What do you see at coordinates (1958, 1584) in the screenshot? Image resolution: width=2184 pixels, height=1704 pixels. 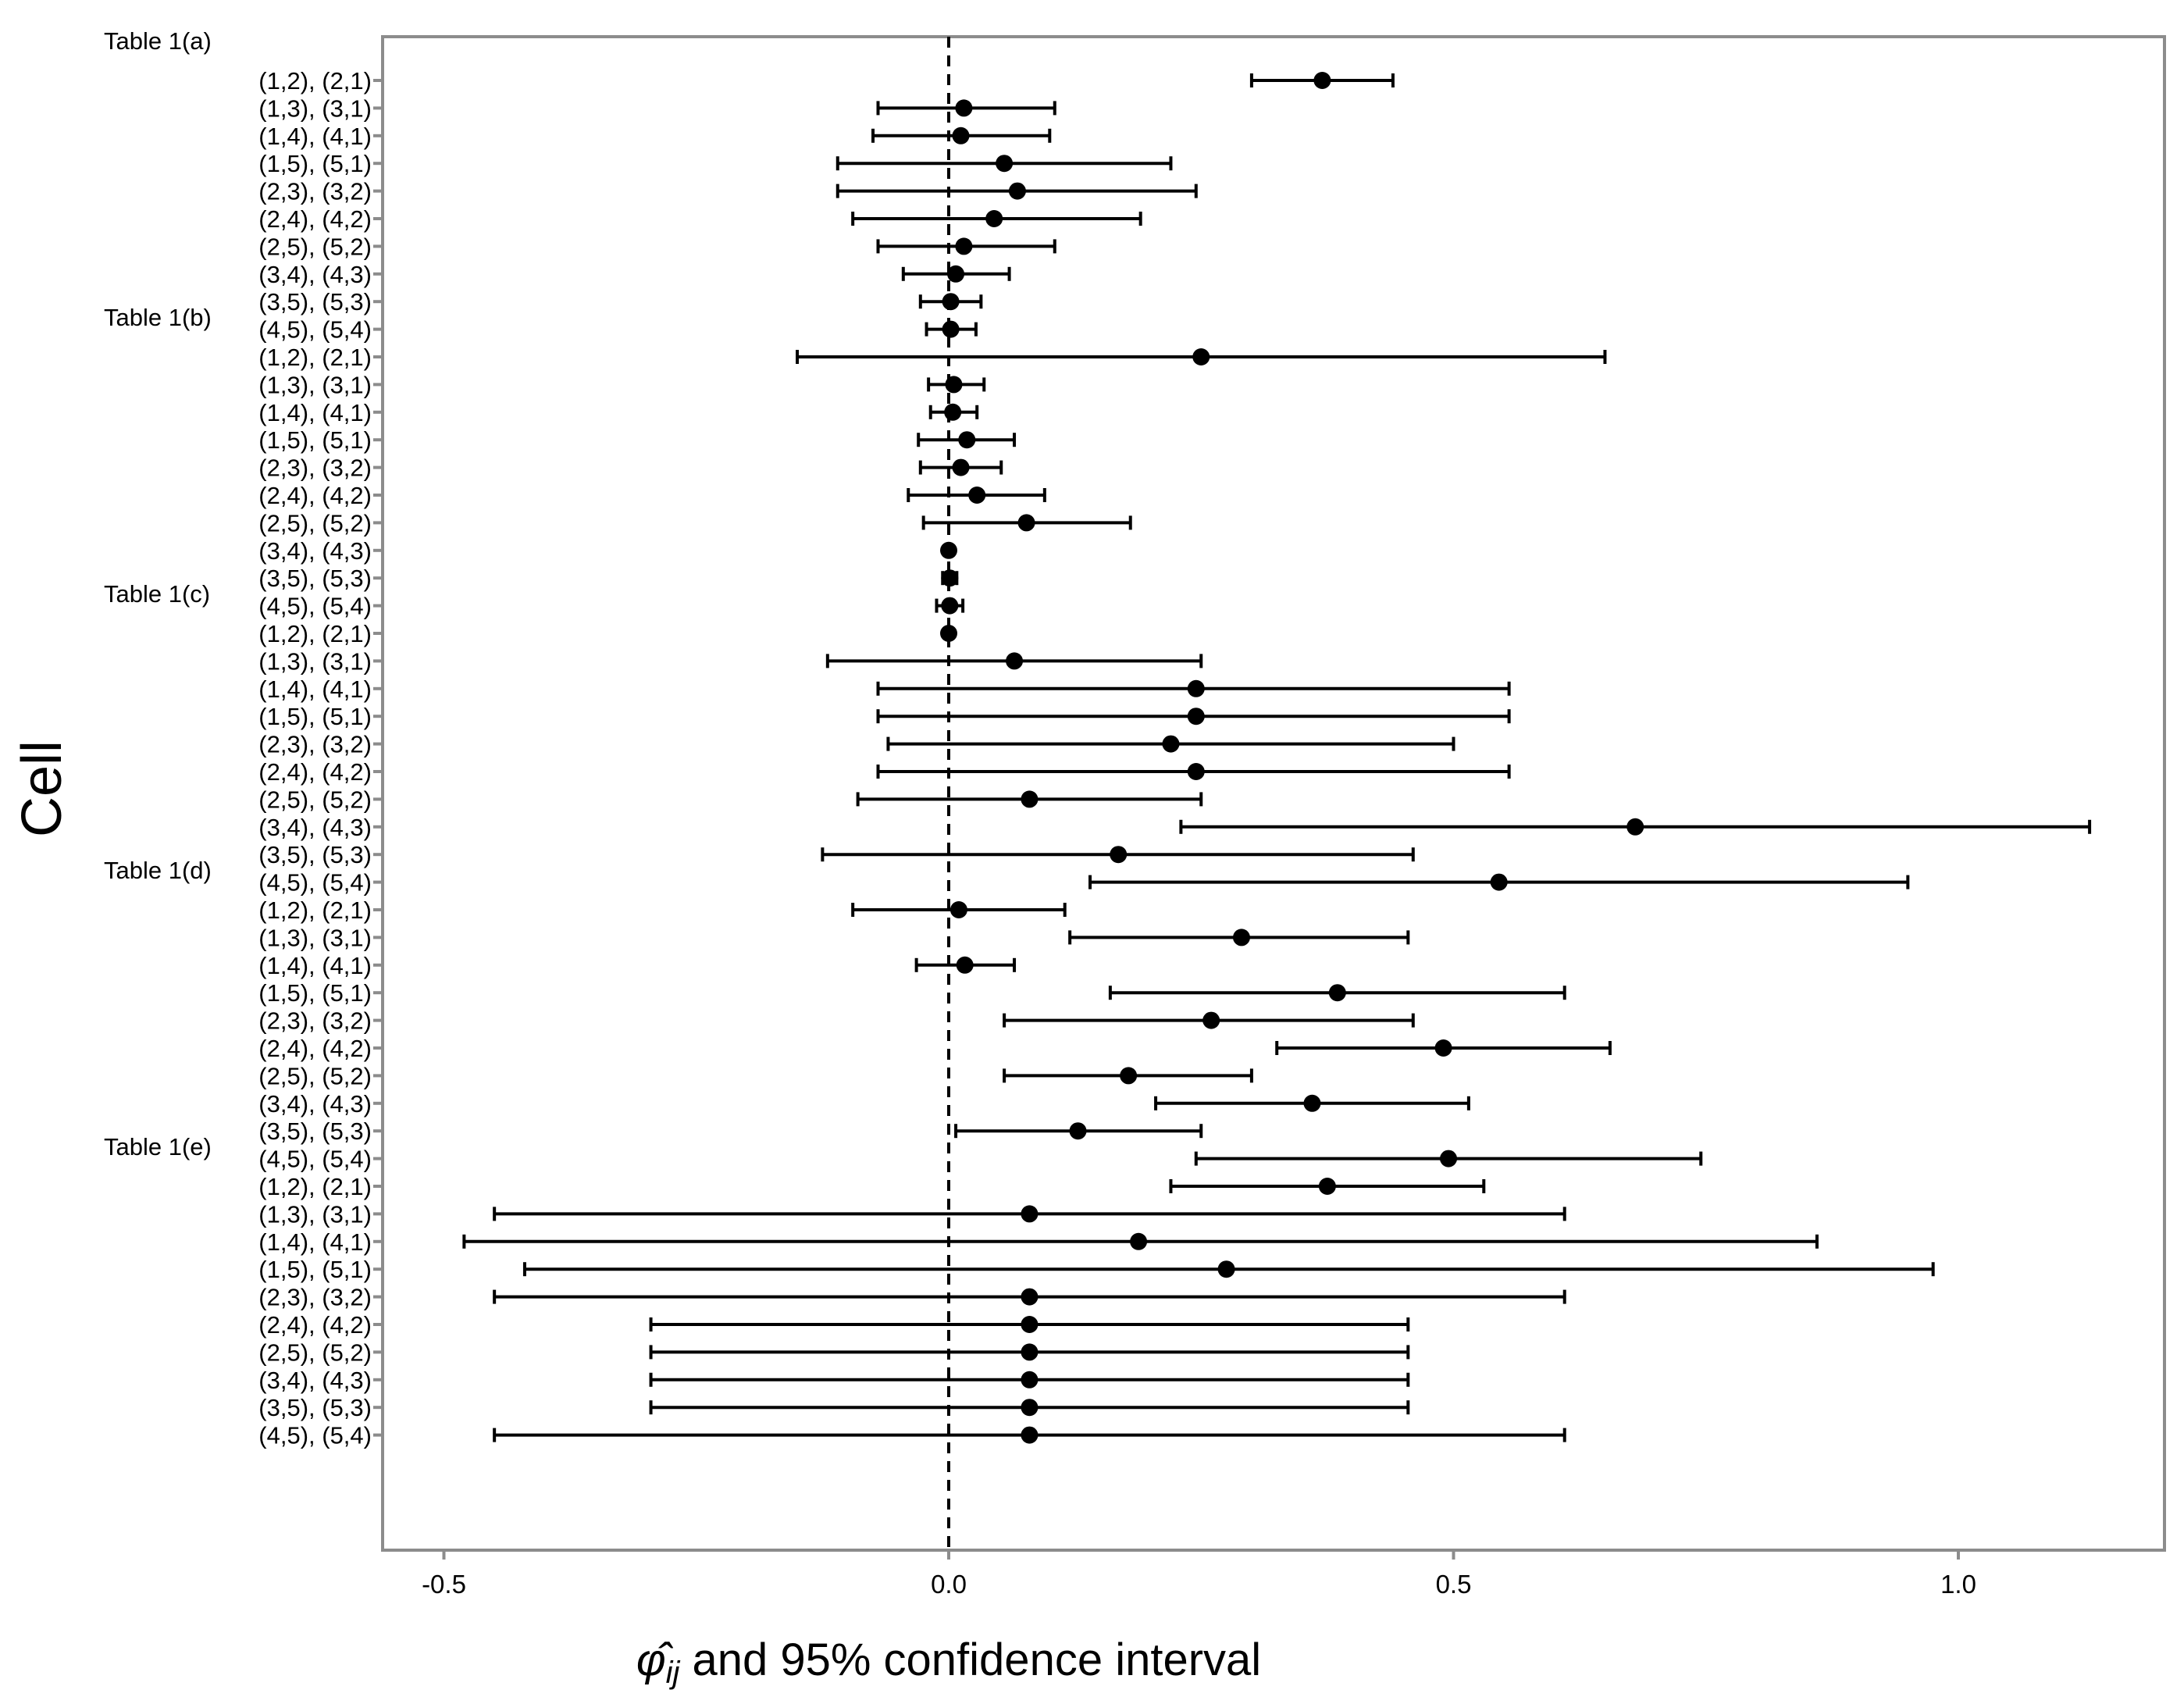 I see `x-tick-label: 1.0` at bounding box center [1958, 1584].